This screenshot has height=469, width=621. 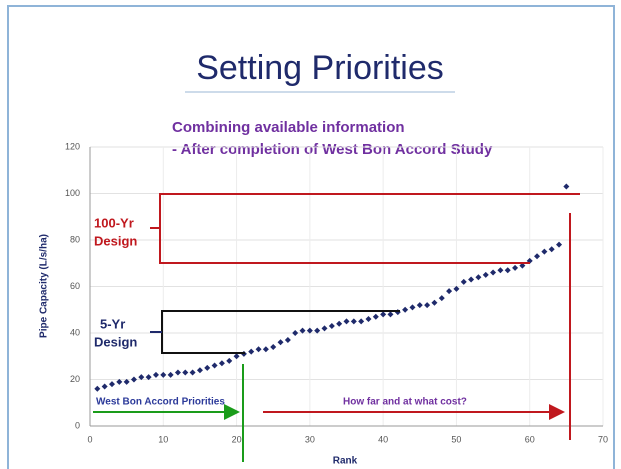 I want to click on y-tick-label: 0, so click(x=77, y=425).